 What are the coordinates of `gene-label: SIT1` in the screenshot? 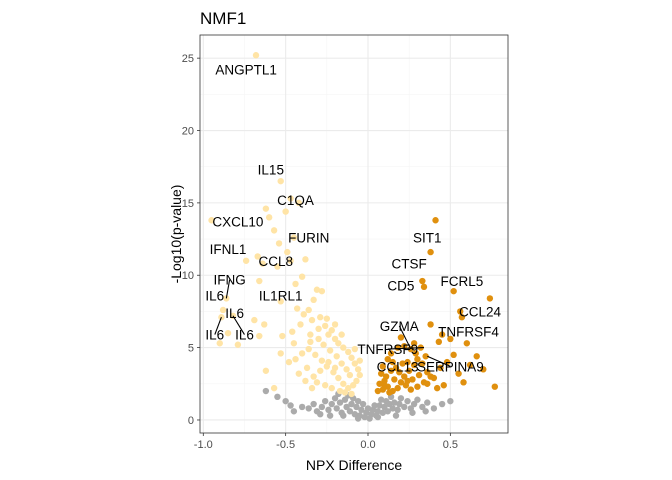 It's located at (427, 238).